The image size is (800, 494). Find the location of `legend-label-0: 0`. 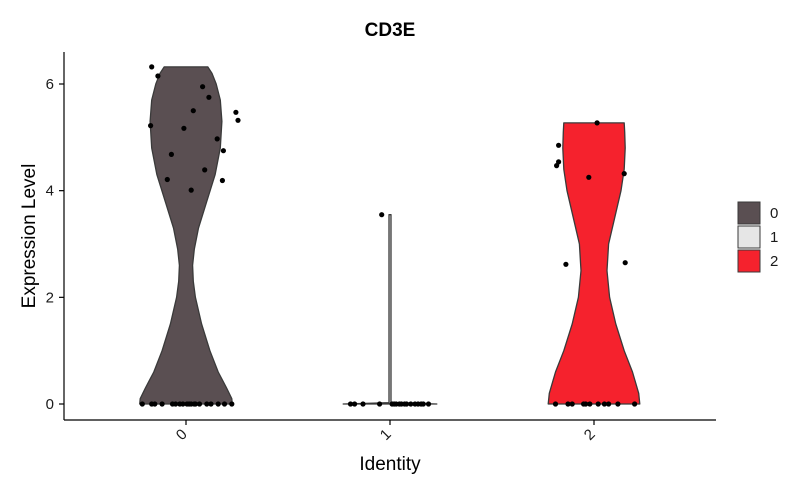

legend-label-0: 0 is located at coordinates (774, 213).